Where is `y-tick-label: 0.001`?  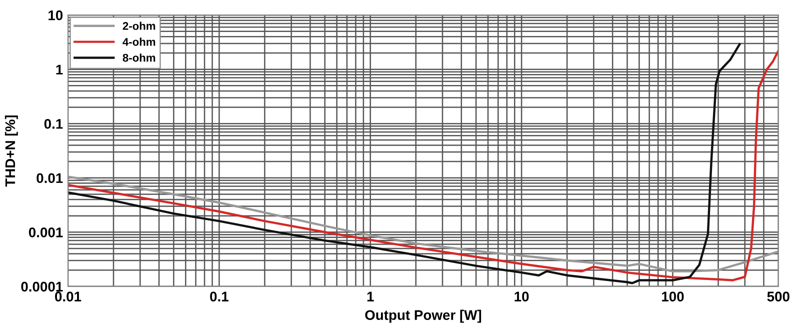
y-tick-label: 0.001 is located at coordinates (45, 232).